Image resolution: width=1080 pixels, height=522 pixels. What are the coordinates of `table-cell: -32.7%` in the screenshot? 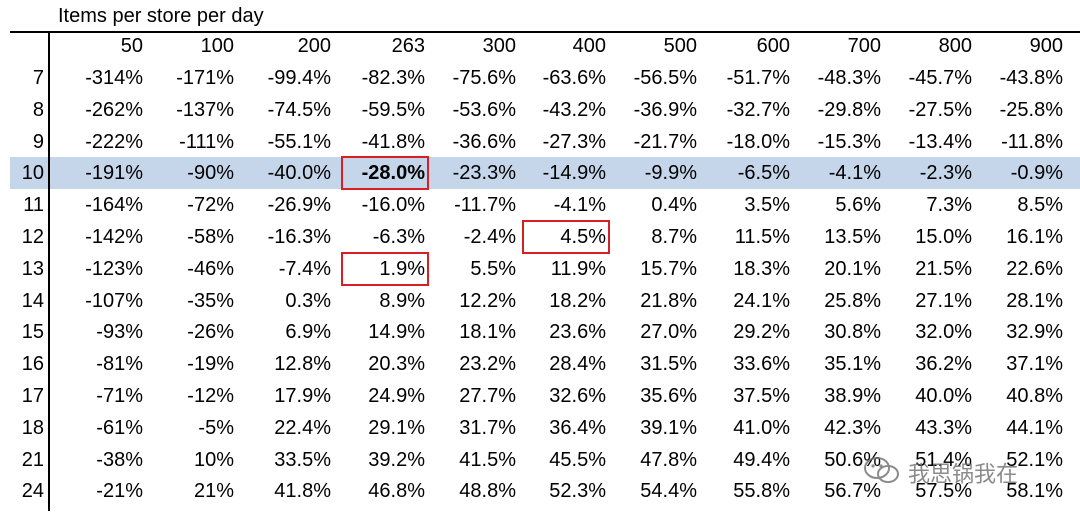 It's located at (758, 109).